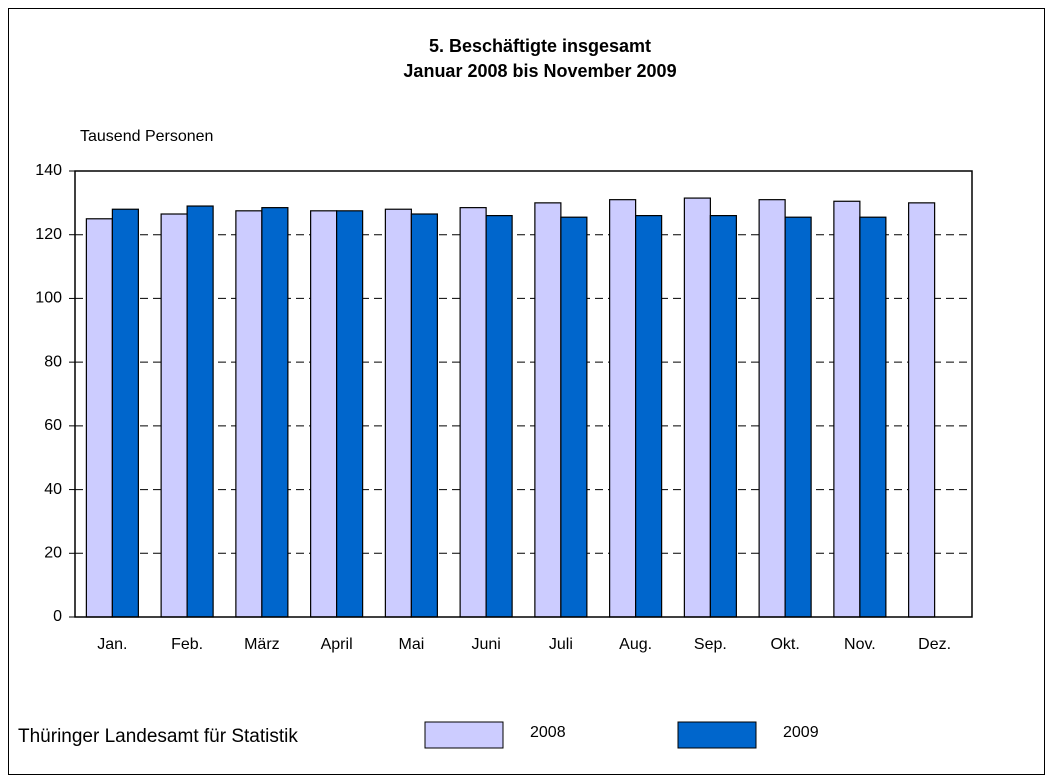 This screenshot has width=1053, height=783. What do you see at coordinates (934, 644) in the screenshot?
I see `x-tick-label: Dez.` at bounding box center [934, 644].